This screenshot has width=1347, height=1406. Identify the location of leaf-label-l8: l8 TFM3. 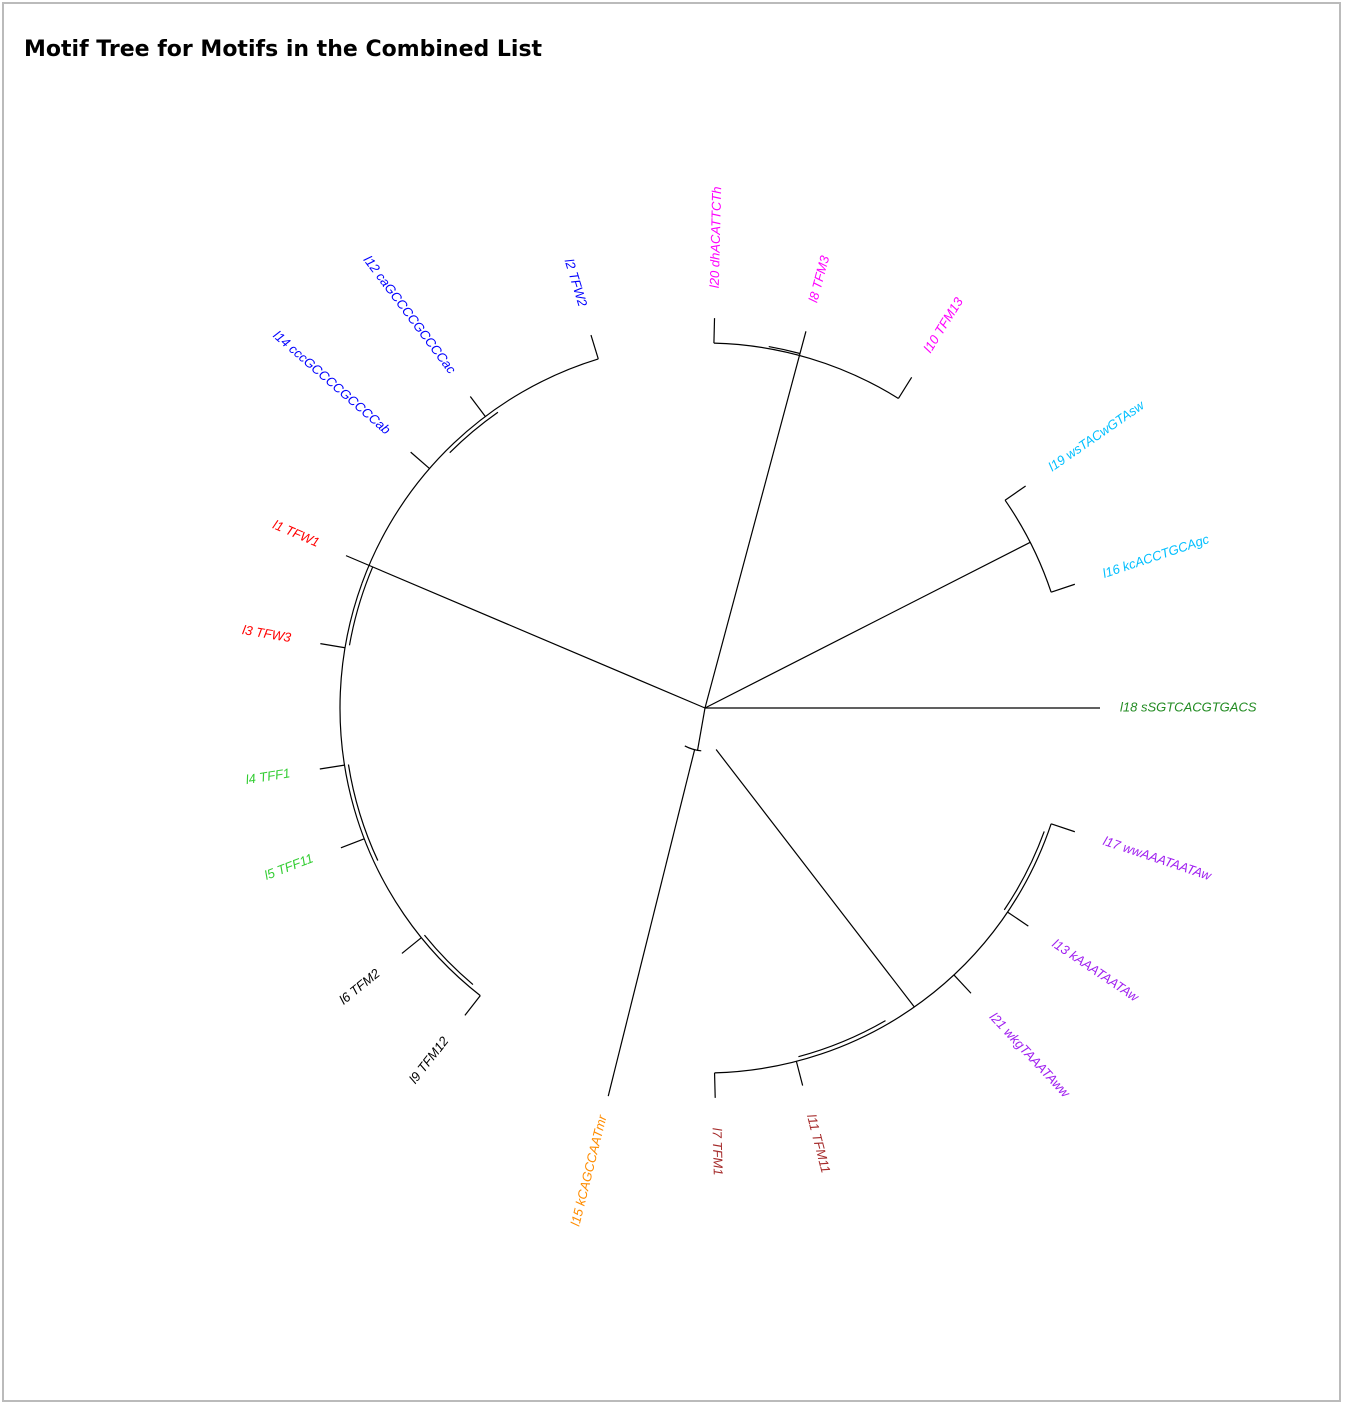
(818, 278).